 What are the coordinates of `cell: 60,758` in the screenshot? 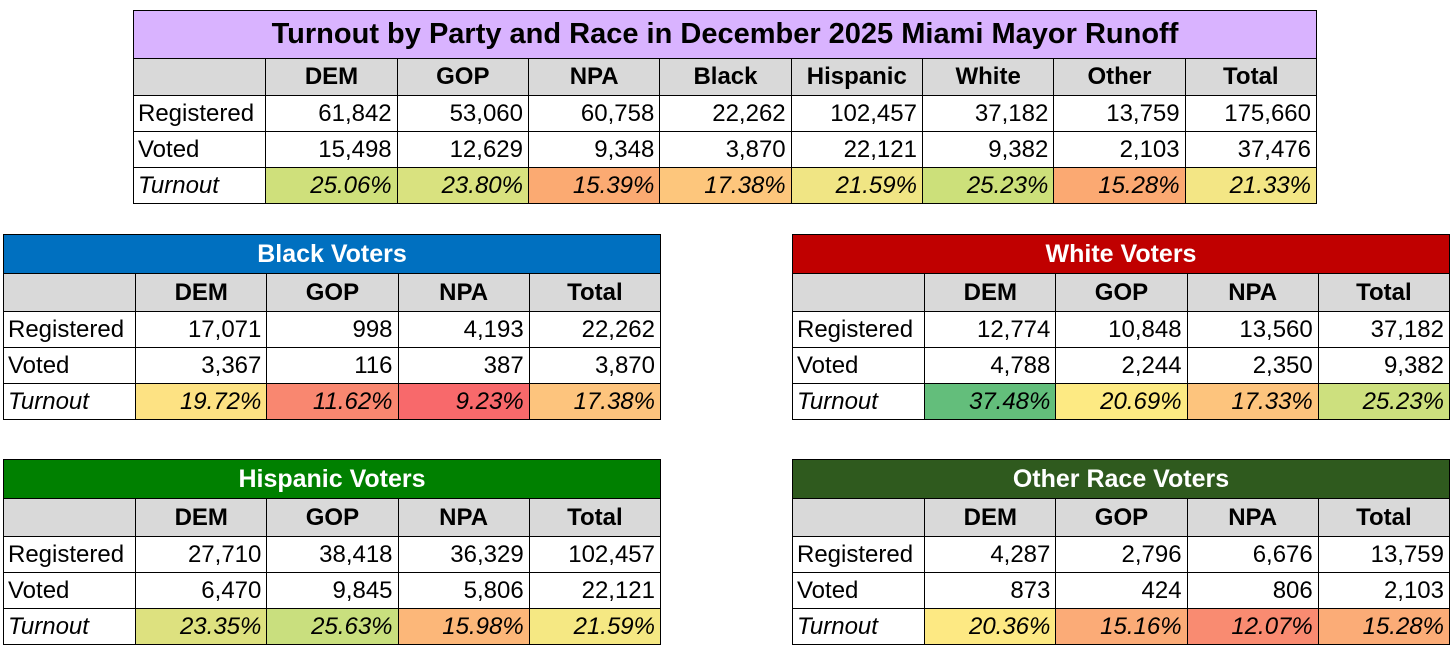 It's located at (594, 113).